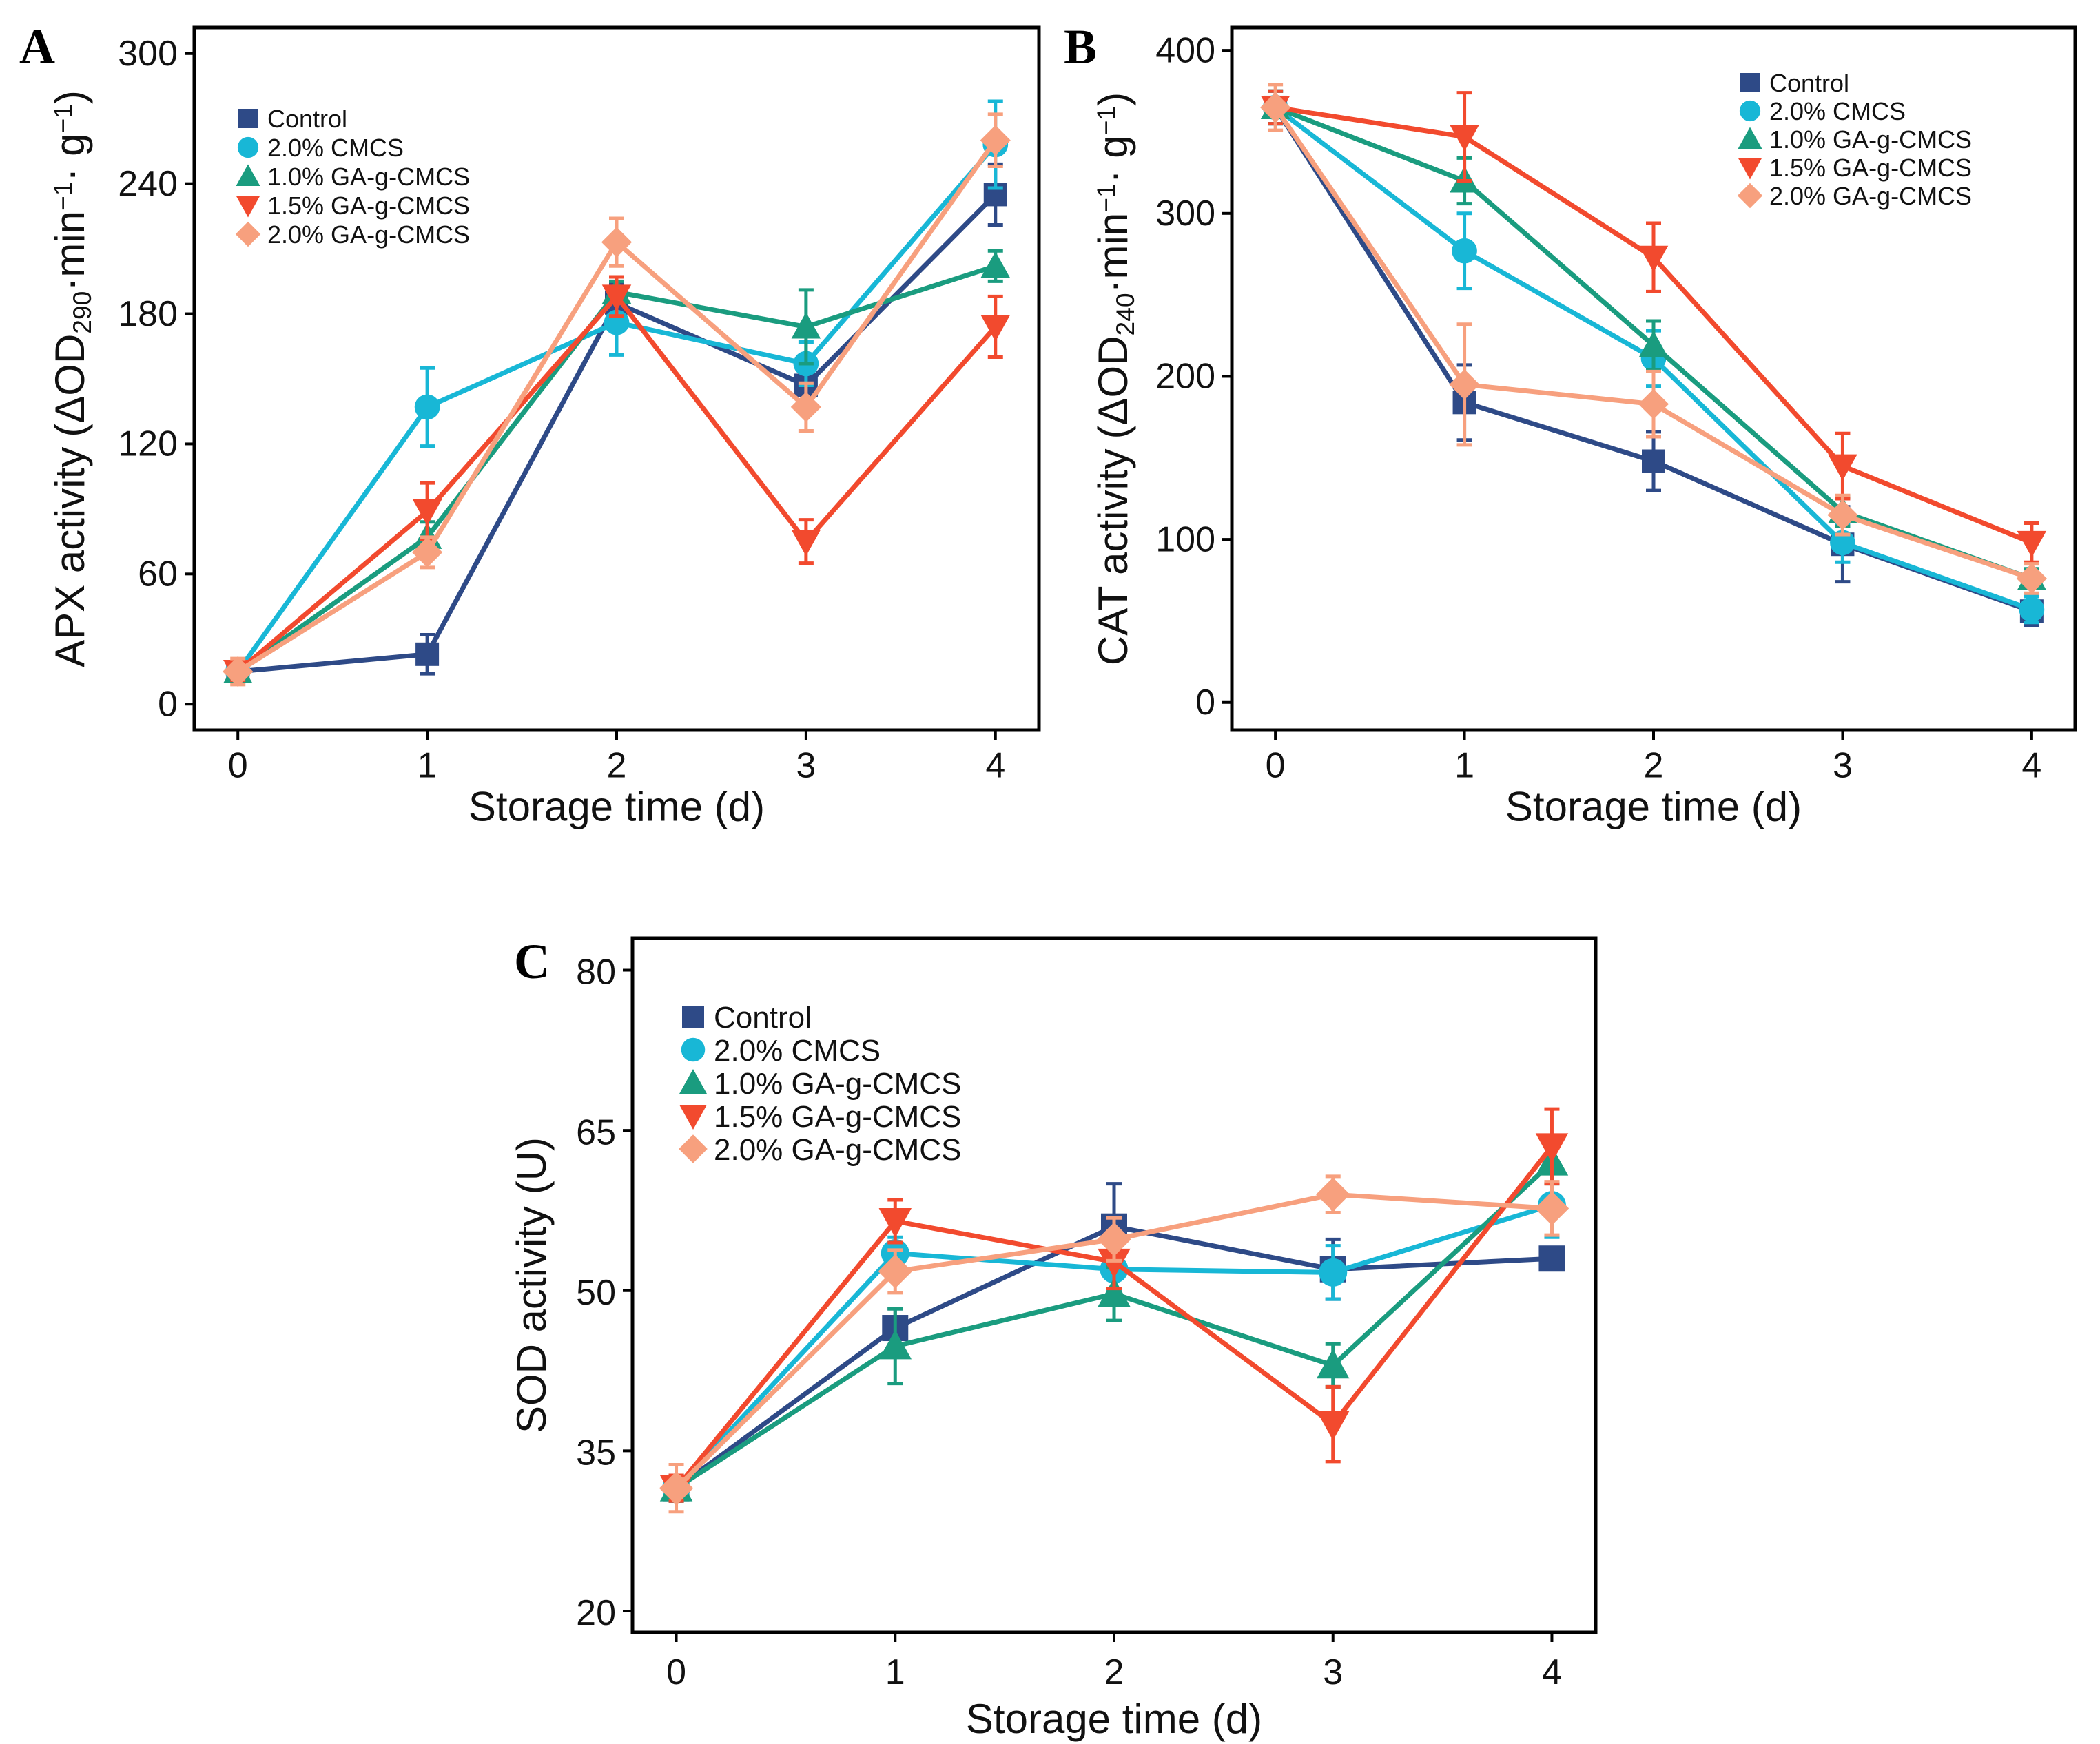 The image size is (2100, 1744). Describe the element at coordinates (1080, 46) in the screenshot. I see `panel-label: B` at that location.